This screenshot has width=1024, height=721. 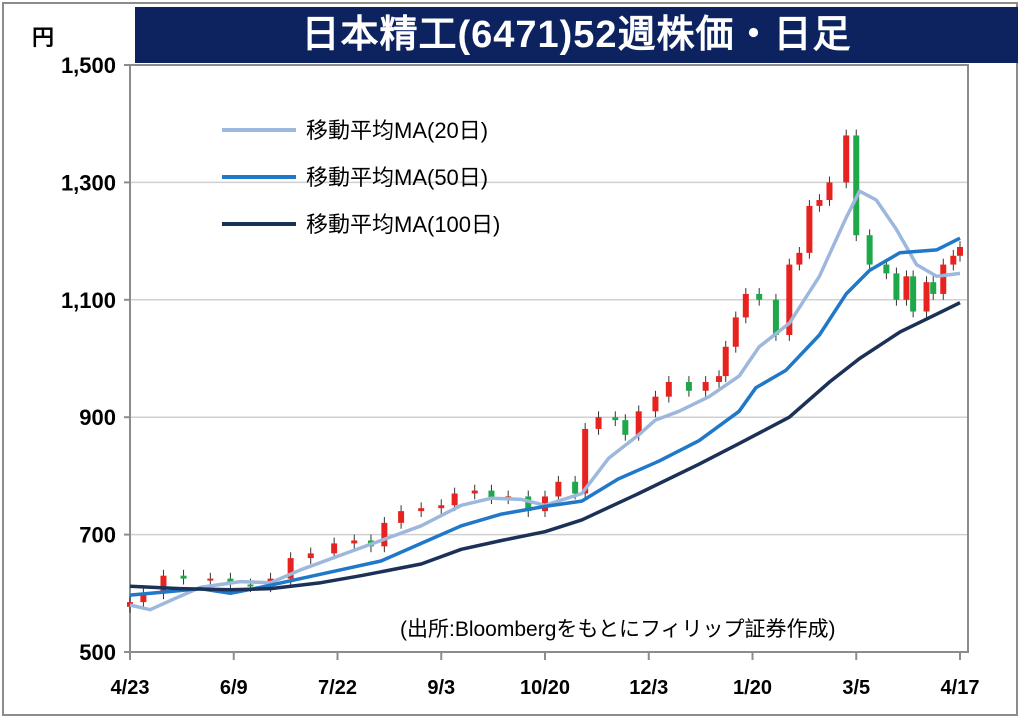 I want to click on y-axis-unit: 円, so click(x=43, y=37).